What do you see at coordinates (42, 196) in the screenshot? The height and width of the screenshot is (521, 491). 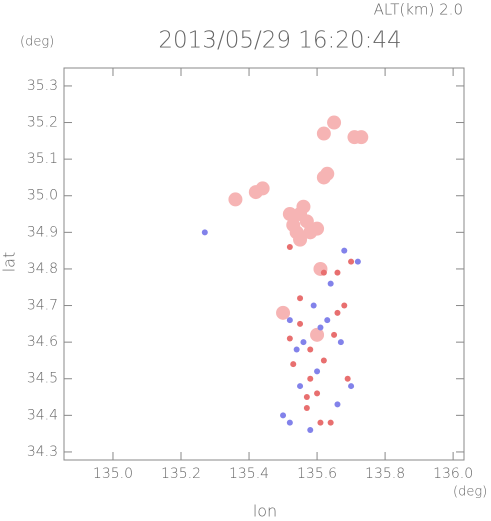 I see `y-tick-label: 35.0` at bounding box center [42, 196].